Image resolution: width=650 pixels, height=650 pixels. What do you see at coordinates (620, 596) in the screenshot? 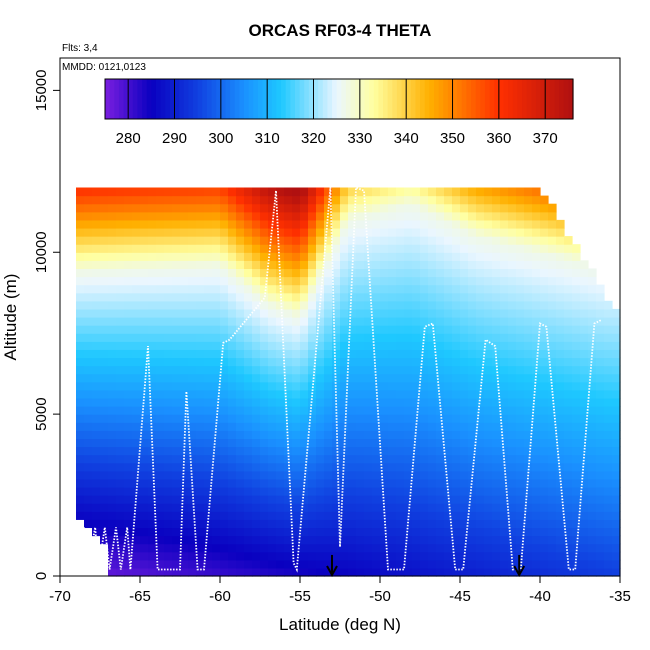
I see `x-tick-label: -35` at bounding box center [620, 596].